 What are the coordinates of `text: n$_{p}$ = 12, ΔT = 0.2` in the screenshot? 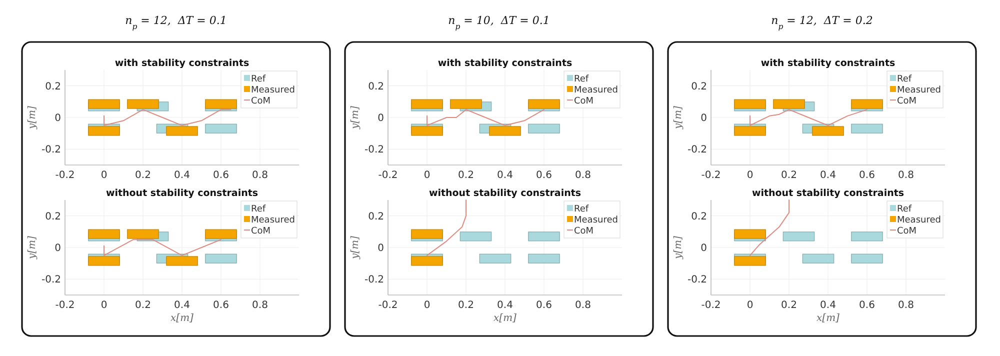 It's located at (822, 22).